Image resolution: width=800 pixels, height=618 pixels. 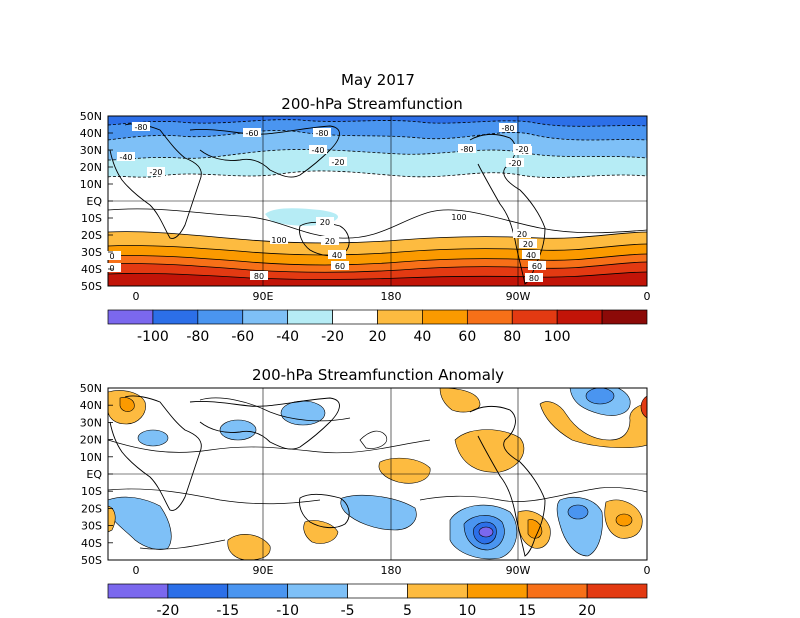 I want to click on bottom-colorbar-label: 20, so click(x=587, y=610).